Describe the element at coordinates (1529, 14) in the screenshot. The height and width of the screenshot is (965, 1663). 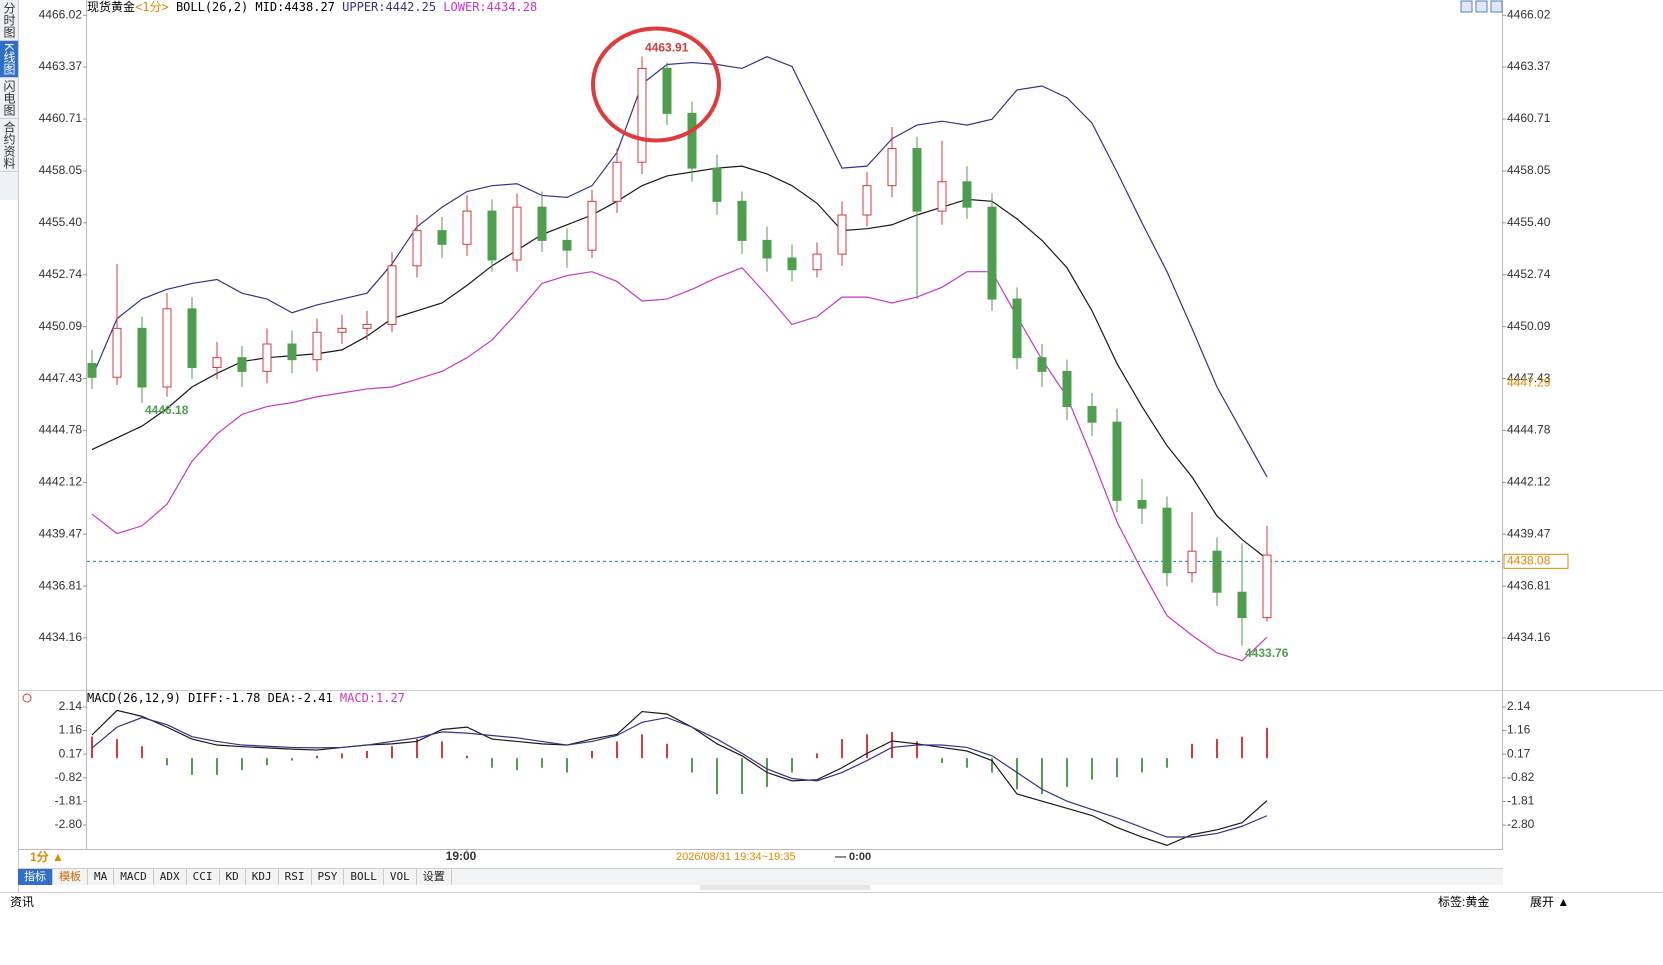
I see `y-tick-label-right: 4466.02` at that location.